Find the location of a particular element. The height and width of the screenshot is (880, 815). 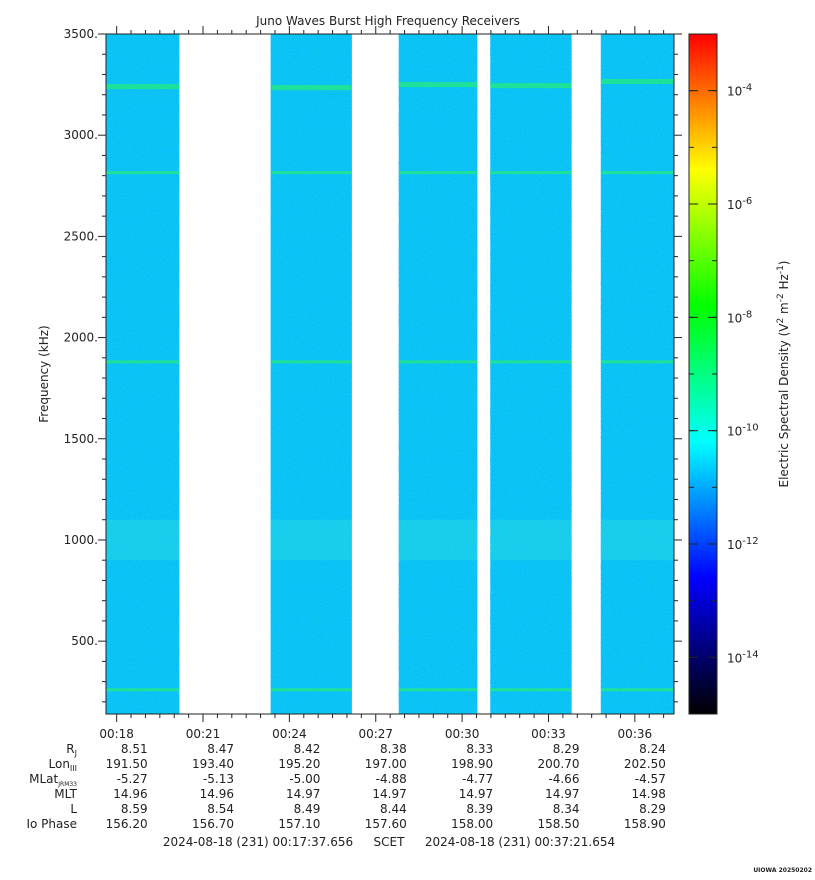

ephemeris-value: 8.59 is located at coordinates (134, 809).